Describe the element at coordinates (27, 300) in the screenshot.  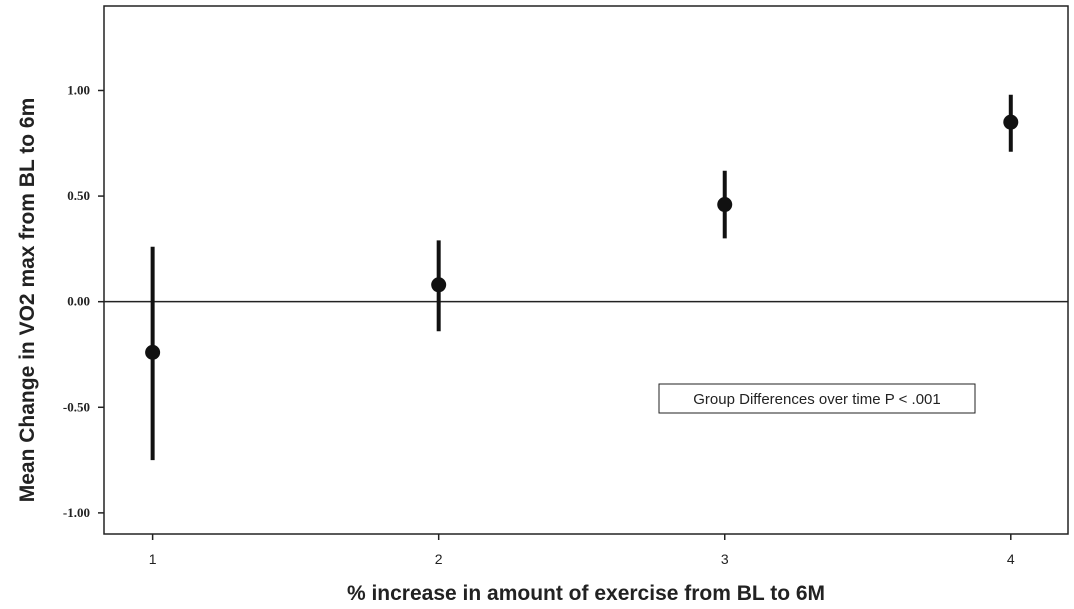
I see `y-axis-title: Mean Change in VO2 max from BL to 6m` at that location.